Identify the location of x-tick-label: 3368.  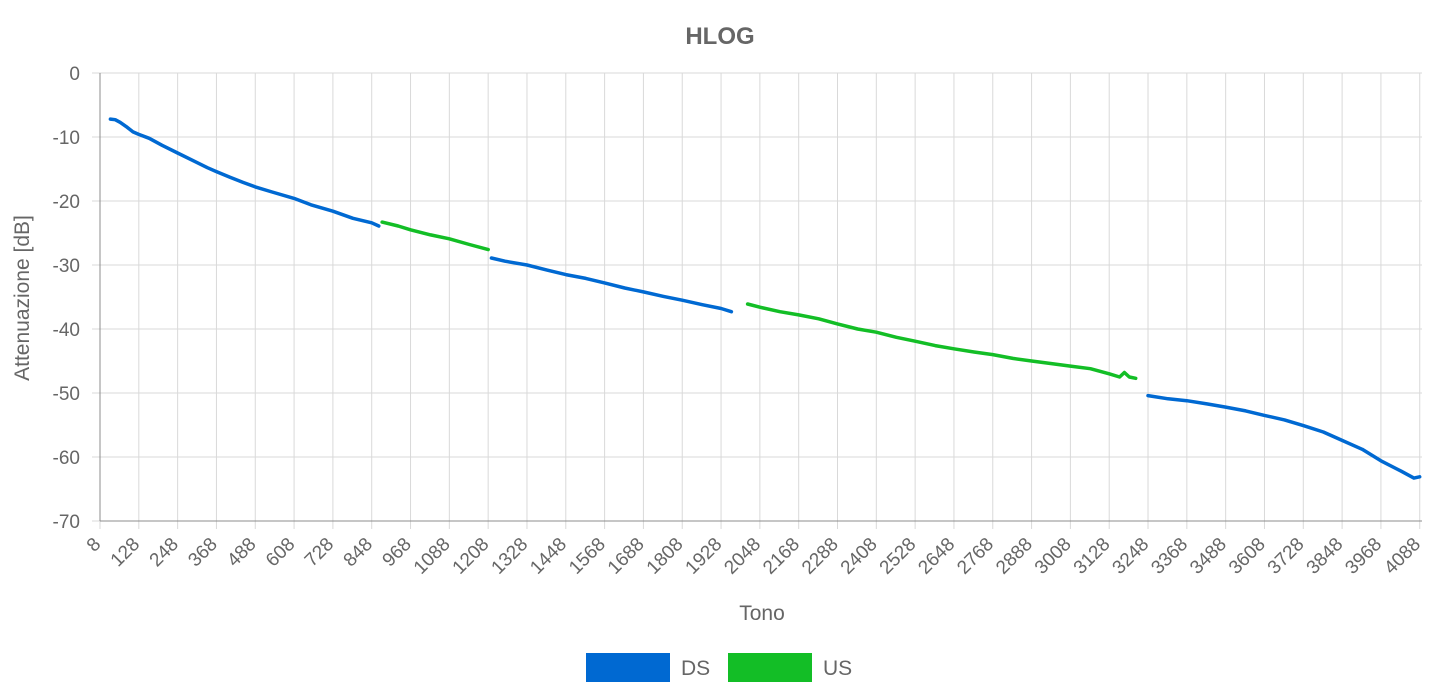
(1169, 556).